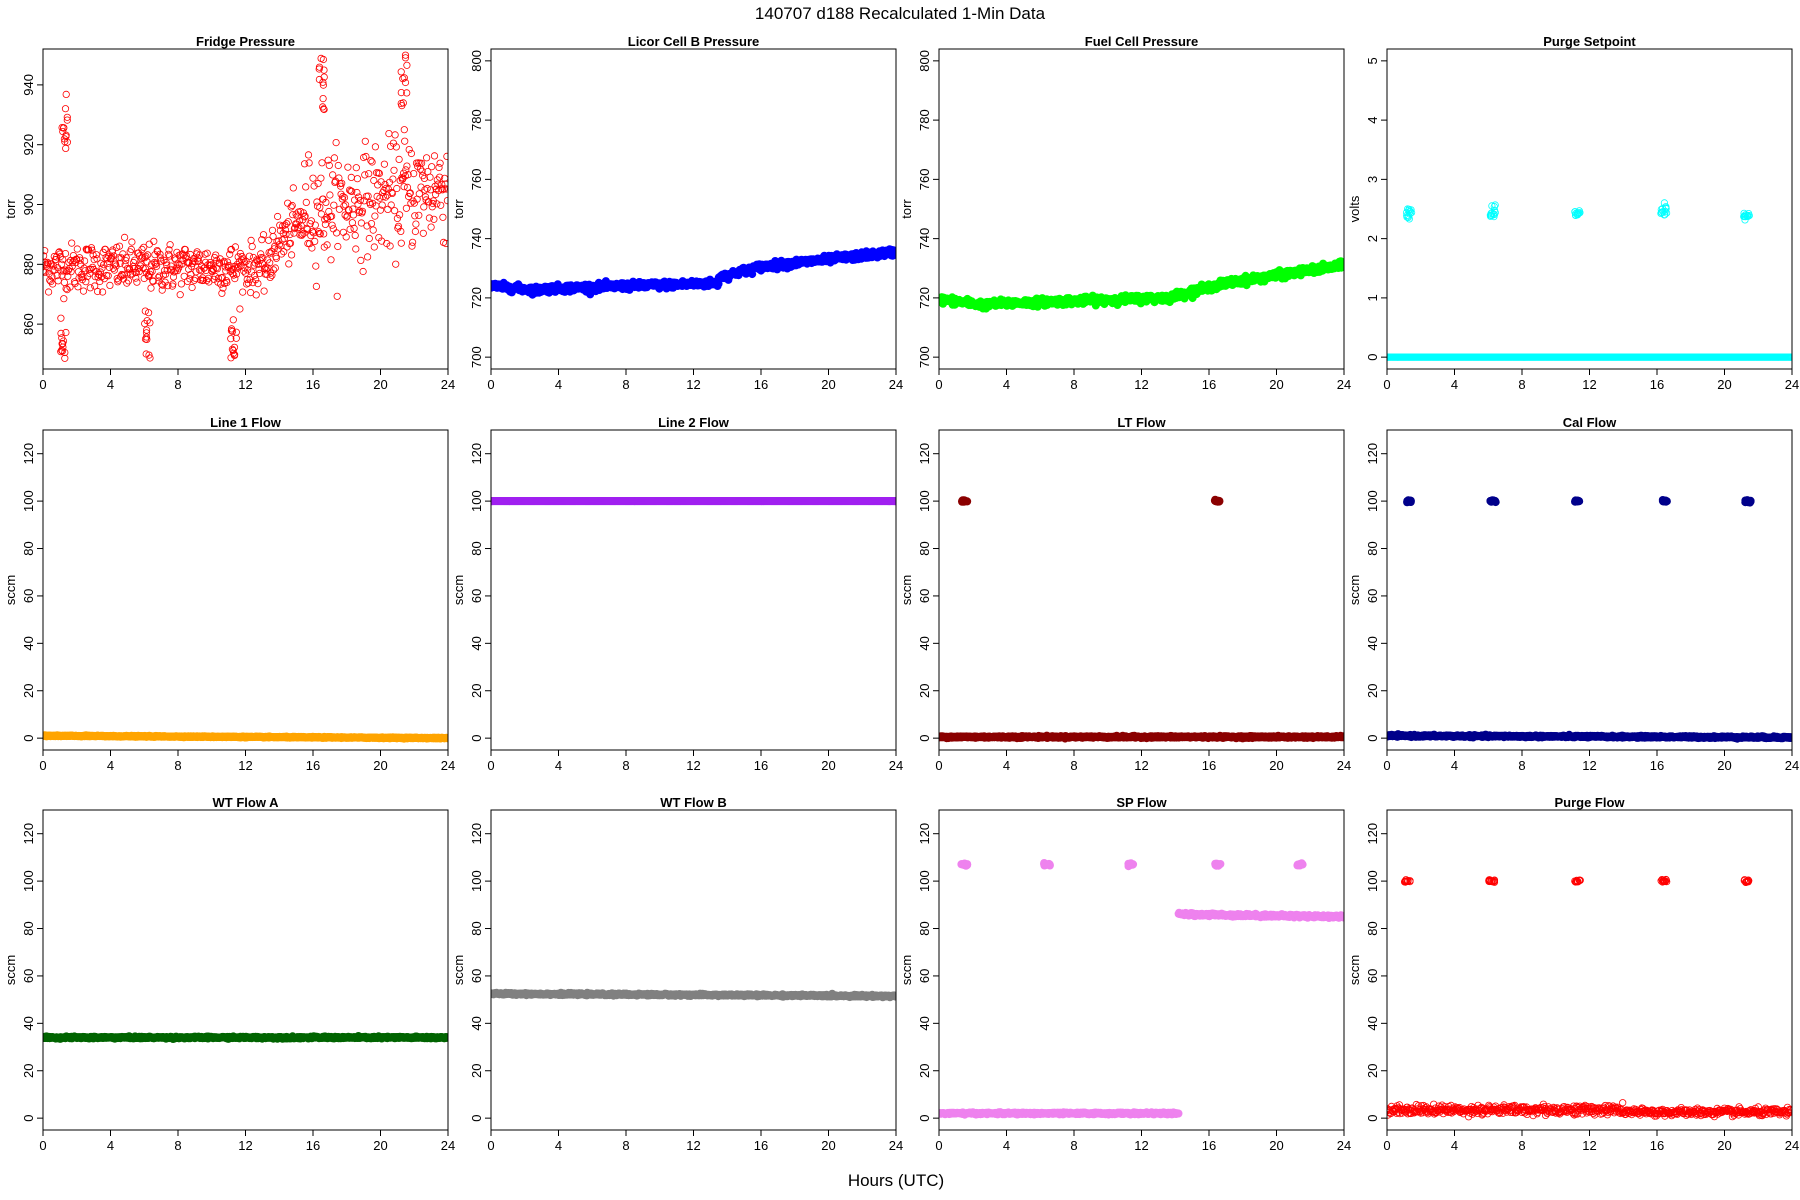  Describe the element at coordinates (924, 61) in the screenshot. I see `y-tick-label: 800` at that location.